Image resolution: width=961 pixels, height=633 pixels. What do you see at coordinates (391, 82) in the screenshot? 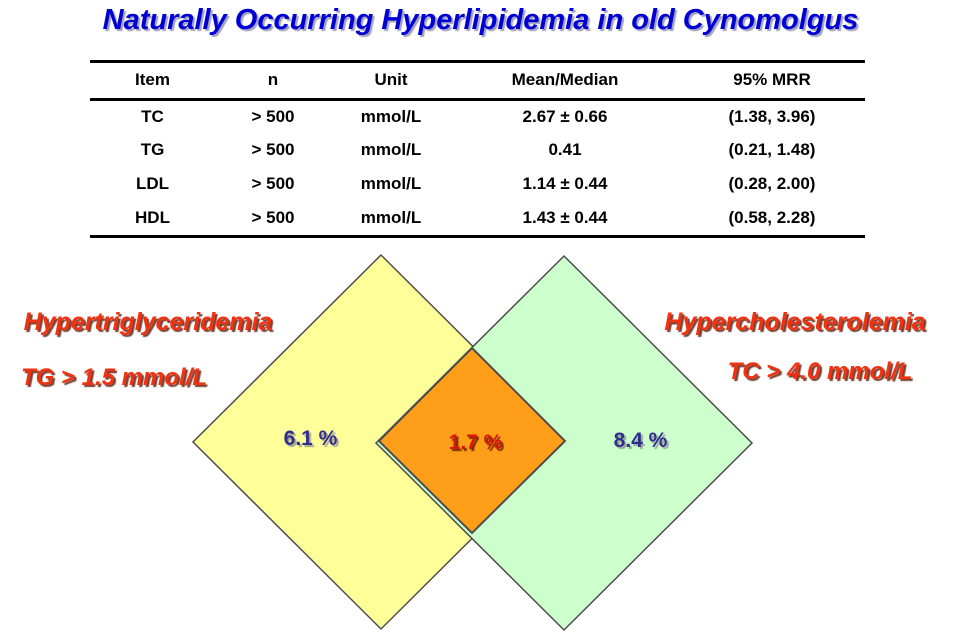
I see `col-header-unit: Unit` at bounding box center [391, 82].